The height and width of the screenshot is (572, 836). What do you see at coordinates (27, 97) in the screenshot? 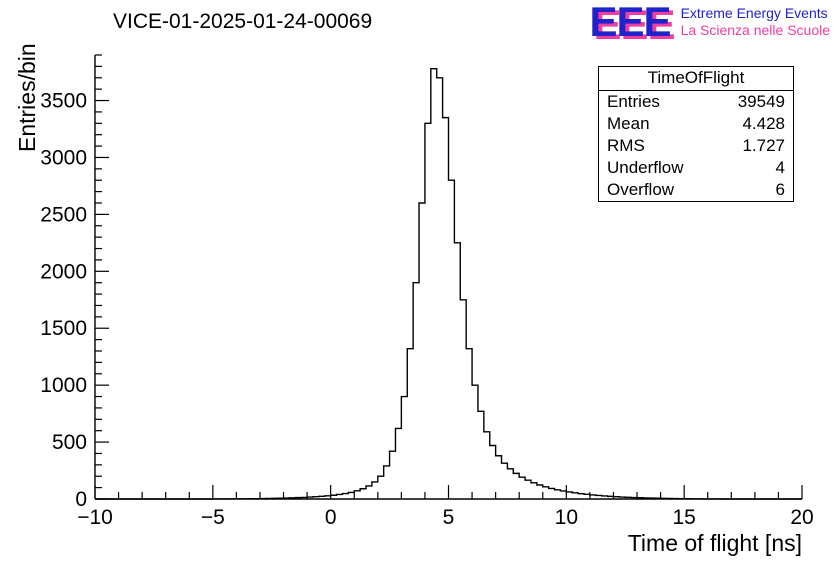
I see `y-axis-title: Entries/bin` at bounding box center [27, 97].